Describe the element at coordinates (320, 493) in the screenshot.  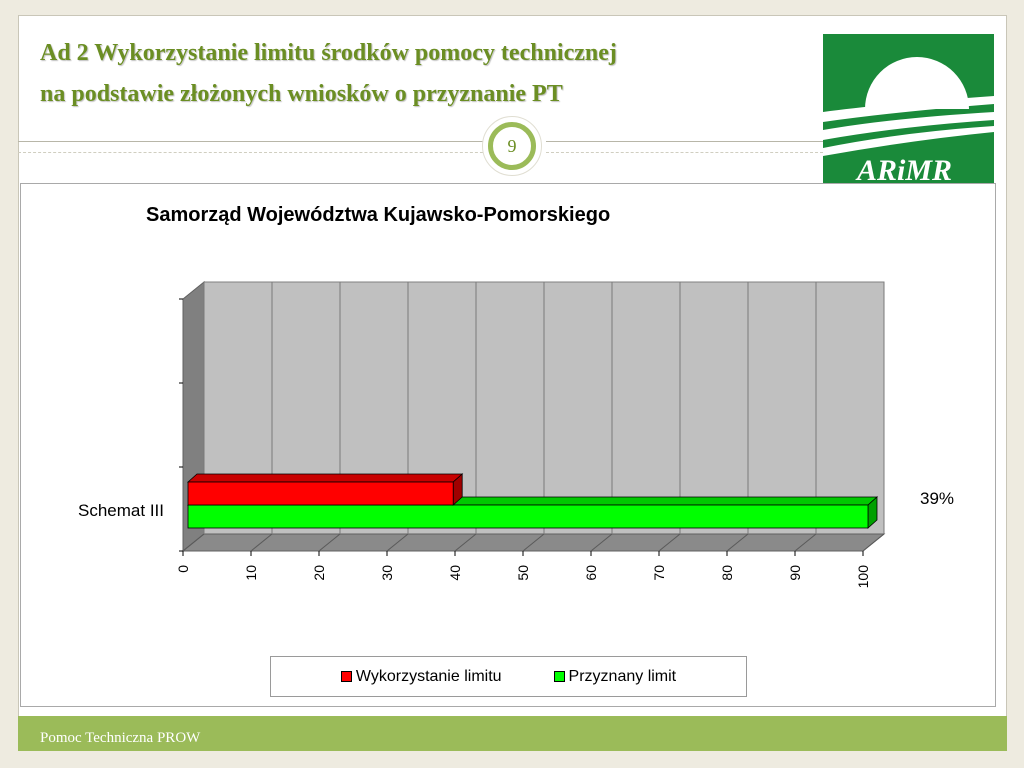
I see `bar-wykorzystanie-limitu` at that location.